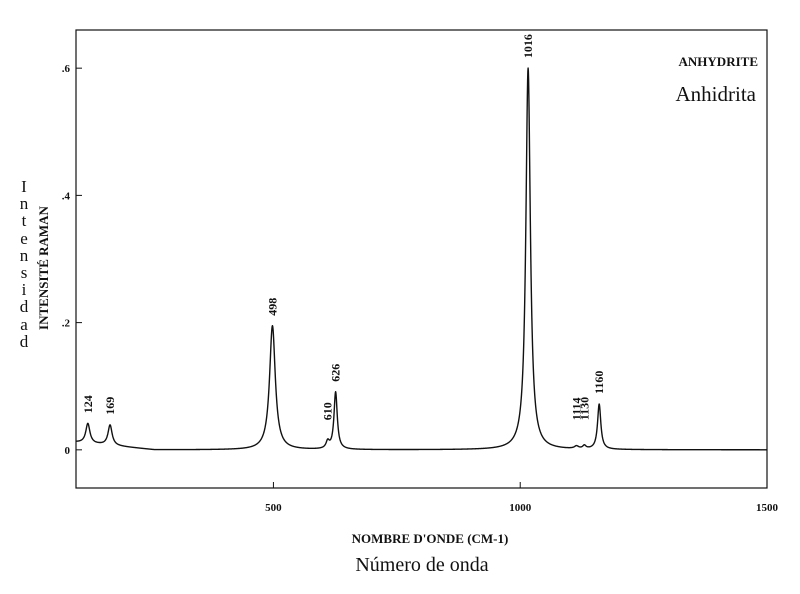 The width and height of the screenshot is (800, 594). Describe the element at coordinates (328, 411) in the screenshot. I see `peak-label: 610` at that location.